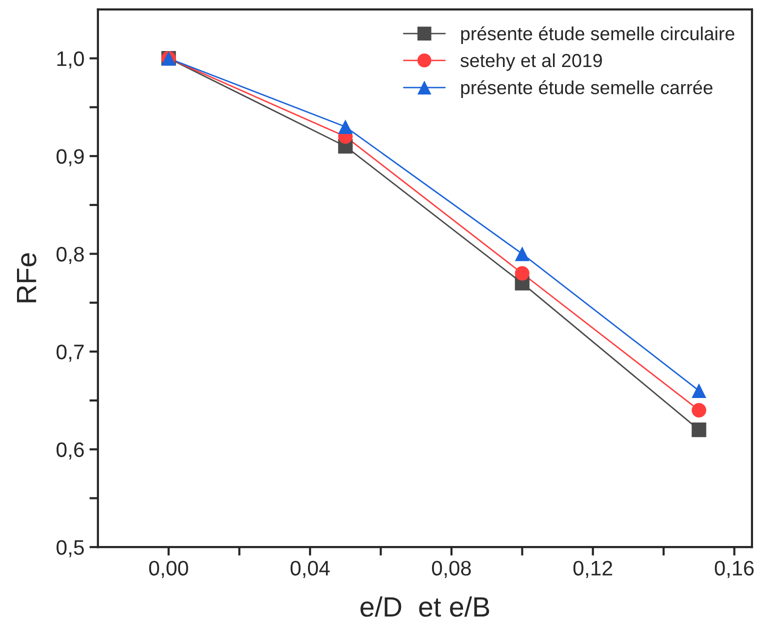  Describe the element at coordinates (597, 35) in the screenshot. I see `legend-label: présente étude semelle circulaire` at that location.